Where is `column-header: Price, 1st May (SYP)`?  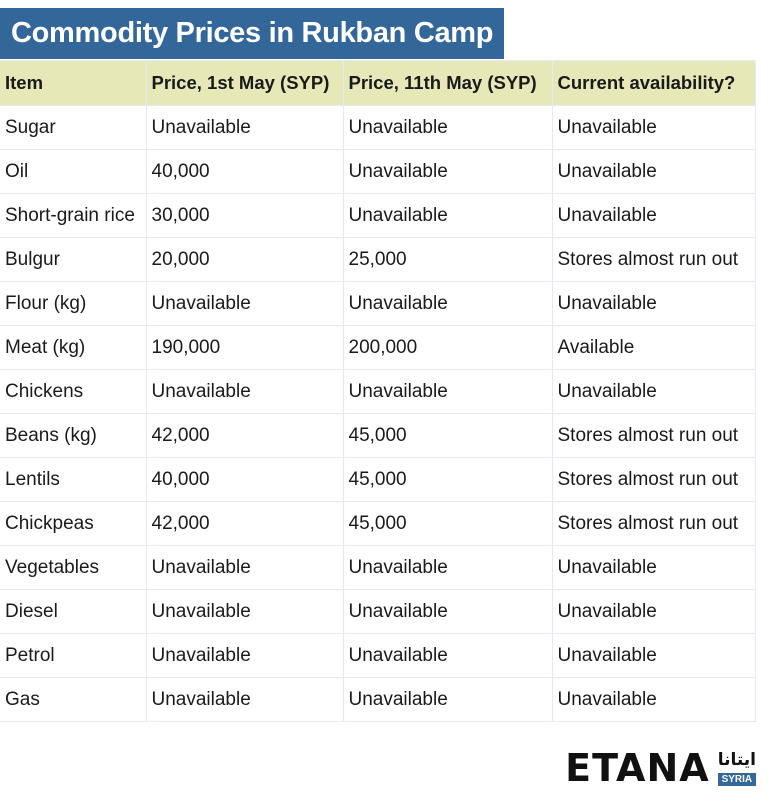
column-header: Price, 1st May (SYP) is located at coordinates (244, 83).